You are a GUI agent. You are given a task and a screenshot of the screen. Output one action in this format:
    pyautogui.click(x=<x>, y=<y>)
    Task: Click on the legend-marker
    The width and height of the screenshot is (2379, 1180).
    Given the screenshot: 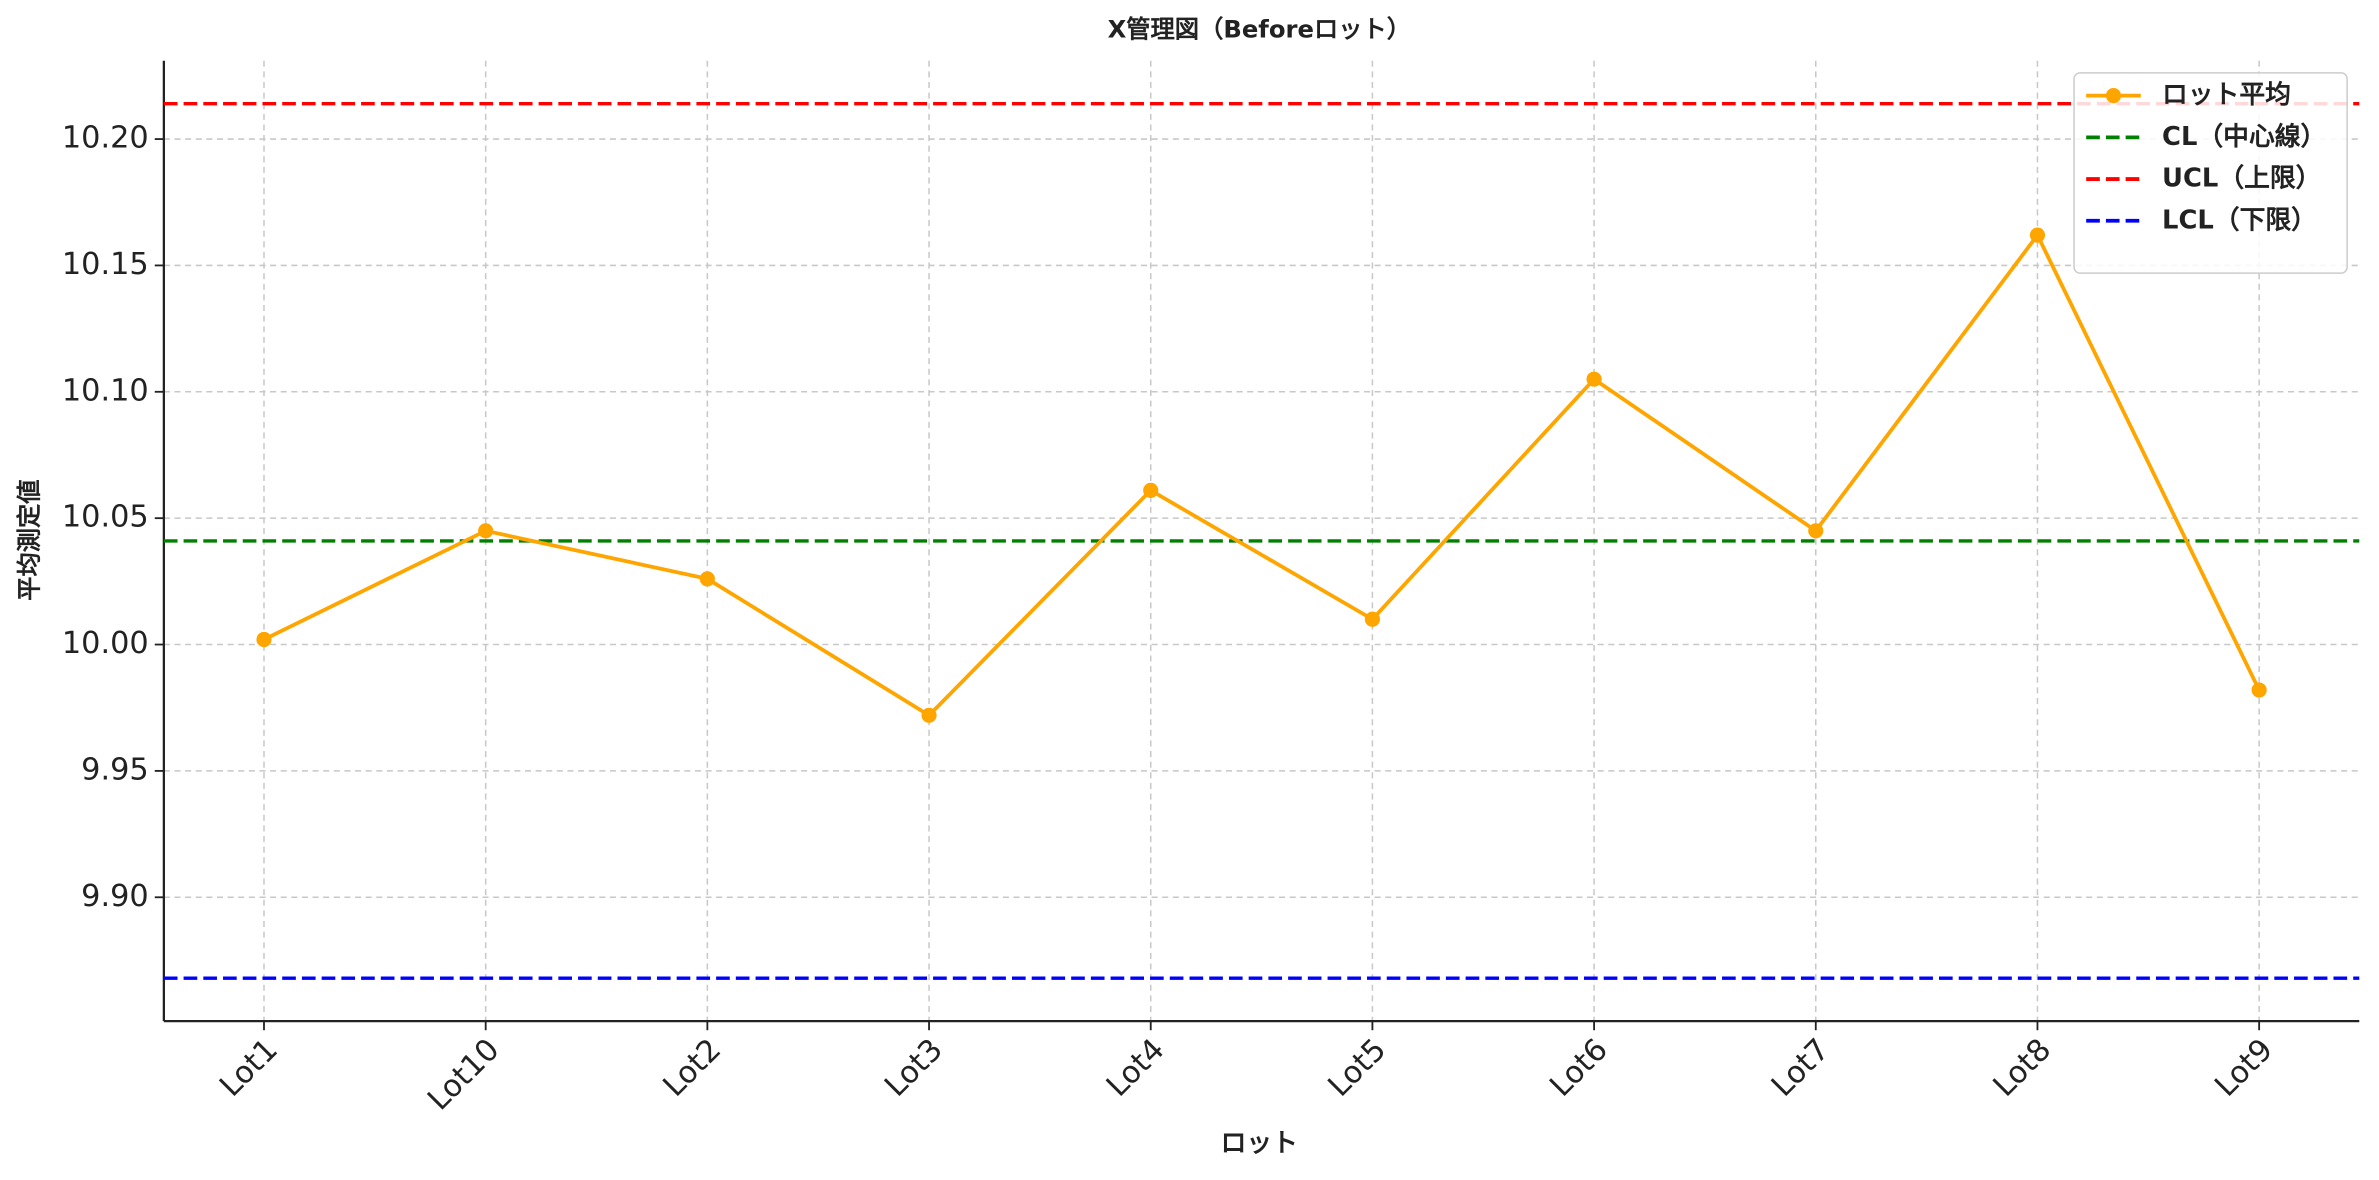 What is the action you would take?
    pyautogui.click(x=2113, y=96)
    